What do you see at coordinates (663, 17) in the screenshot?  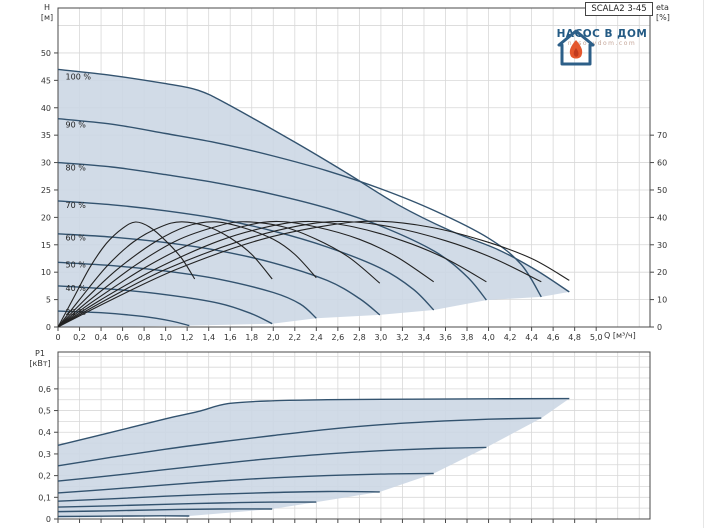 I see `eta-axis-unit: [%]` at bounding box center [663, 17].